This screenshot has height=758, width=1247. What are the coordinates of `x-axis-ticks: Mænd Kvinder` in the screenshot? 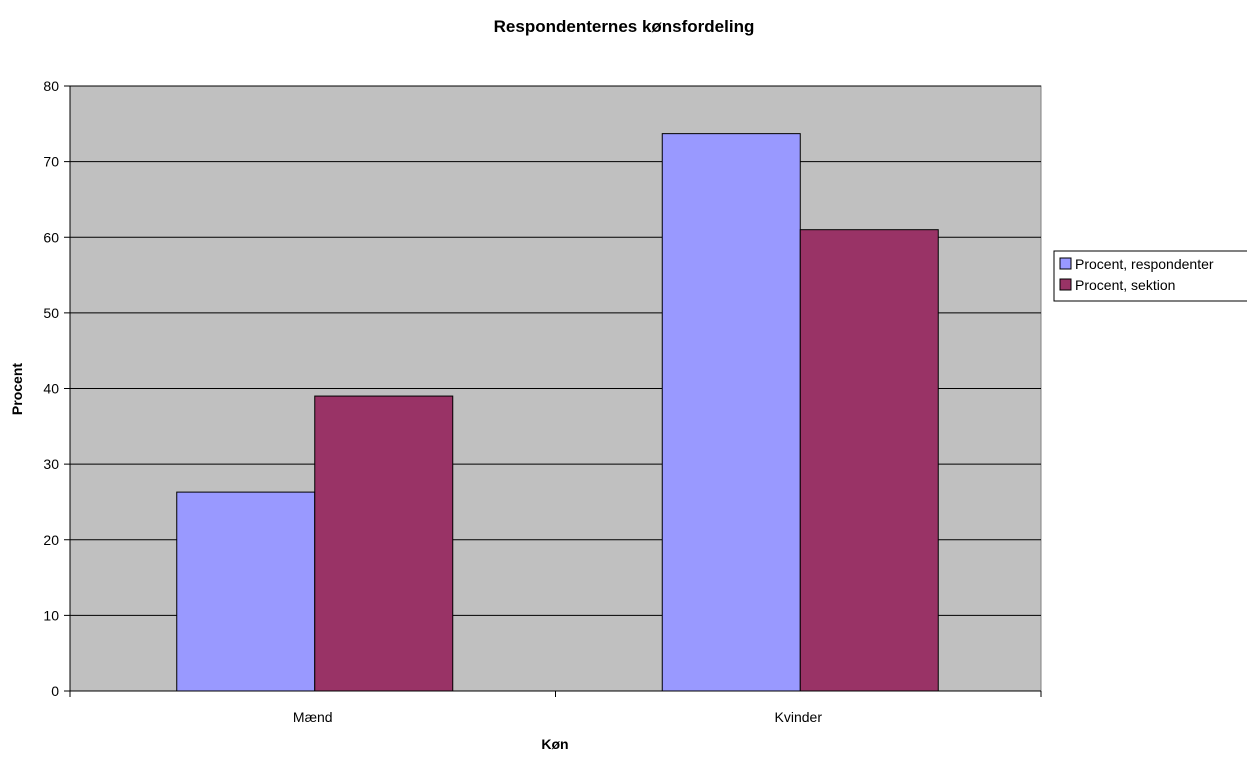 It's located at (555, 708).